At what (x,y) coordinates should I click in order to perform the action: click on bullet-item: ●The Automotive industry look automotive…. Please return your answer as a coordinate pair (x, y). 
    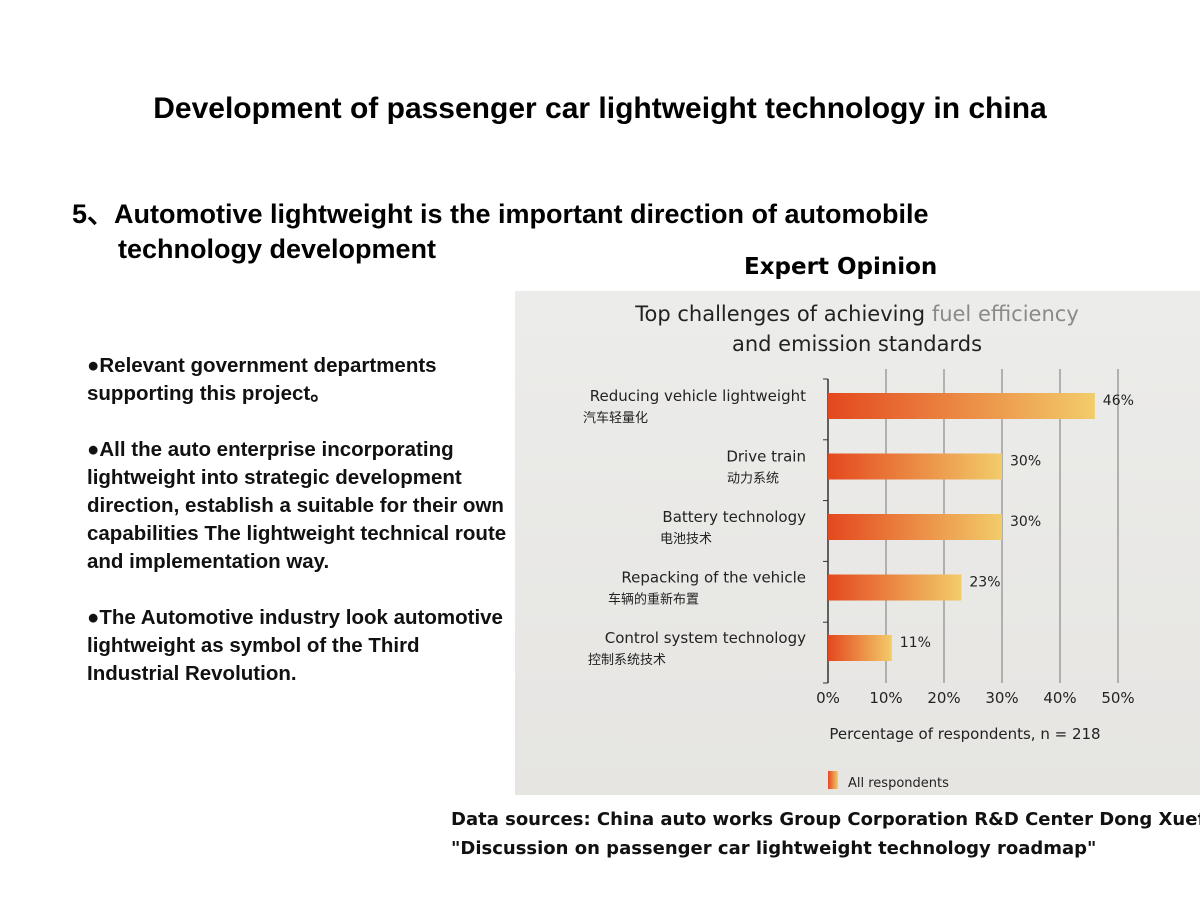
    Looking at the image, I should click on (295, 645).